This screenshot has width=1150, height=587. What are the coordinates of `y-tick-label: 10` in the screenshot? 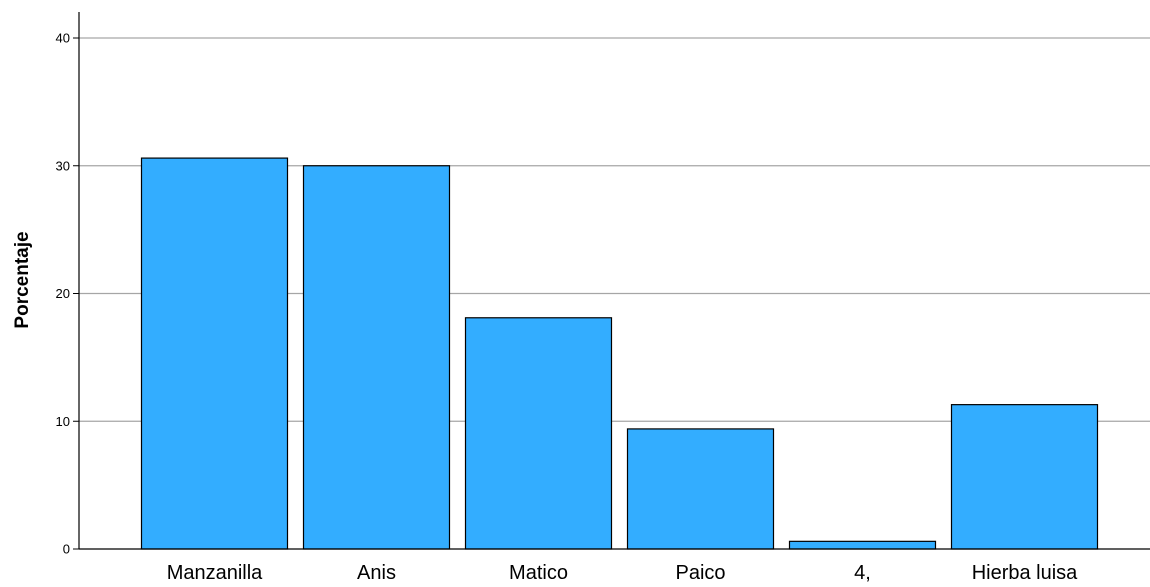 It's located at (63, 421).